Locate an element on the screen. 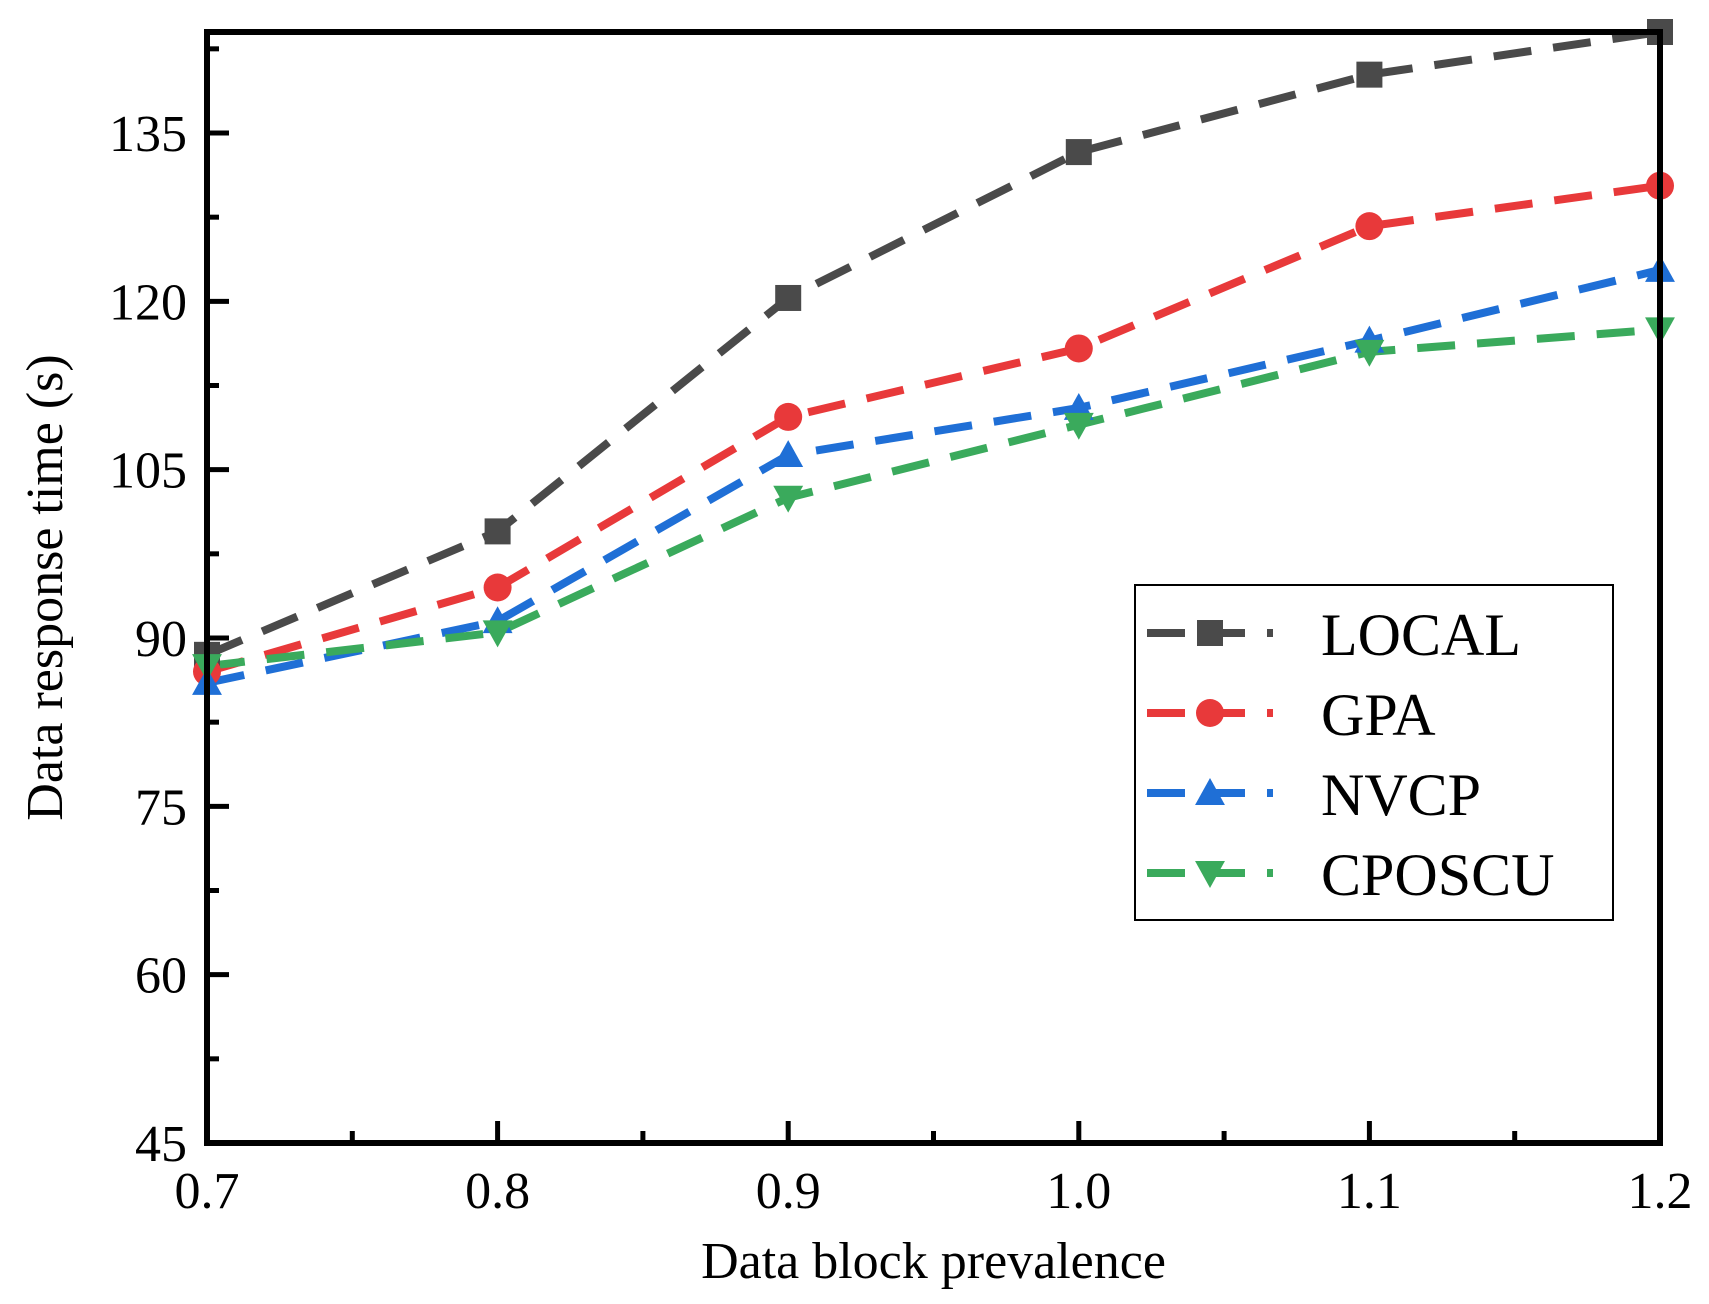 The width and height of the screenshot is (1709, 1304). x-tick-label: 0.7 is located at coordinates (207, 1191).